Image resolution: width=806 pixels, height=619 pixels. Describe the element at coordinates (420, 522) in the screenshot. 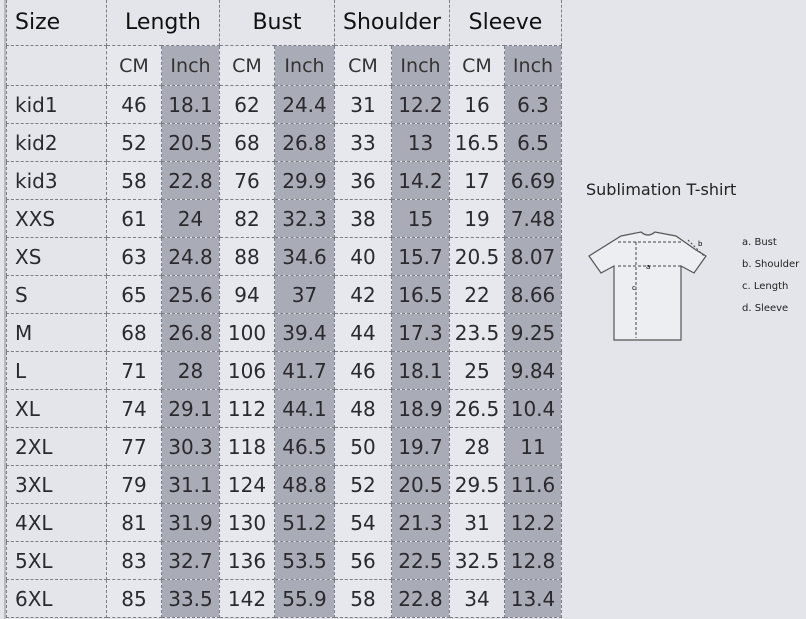

I see `table-cell: 21.3` at that location.